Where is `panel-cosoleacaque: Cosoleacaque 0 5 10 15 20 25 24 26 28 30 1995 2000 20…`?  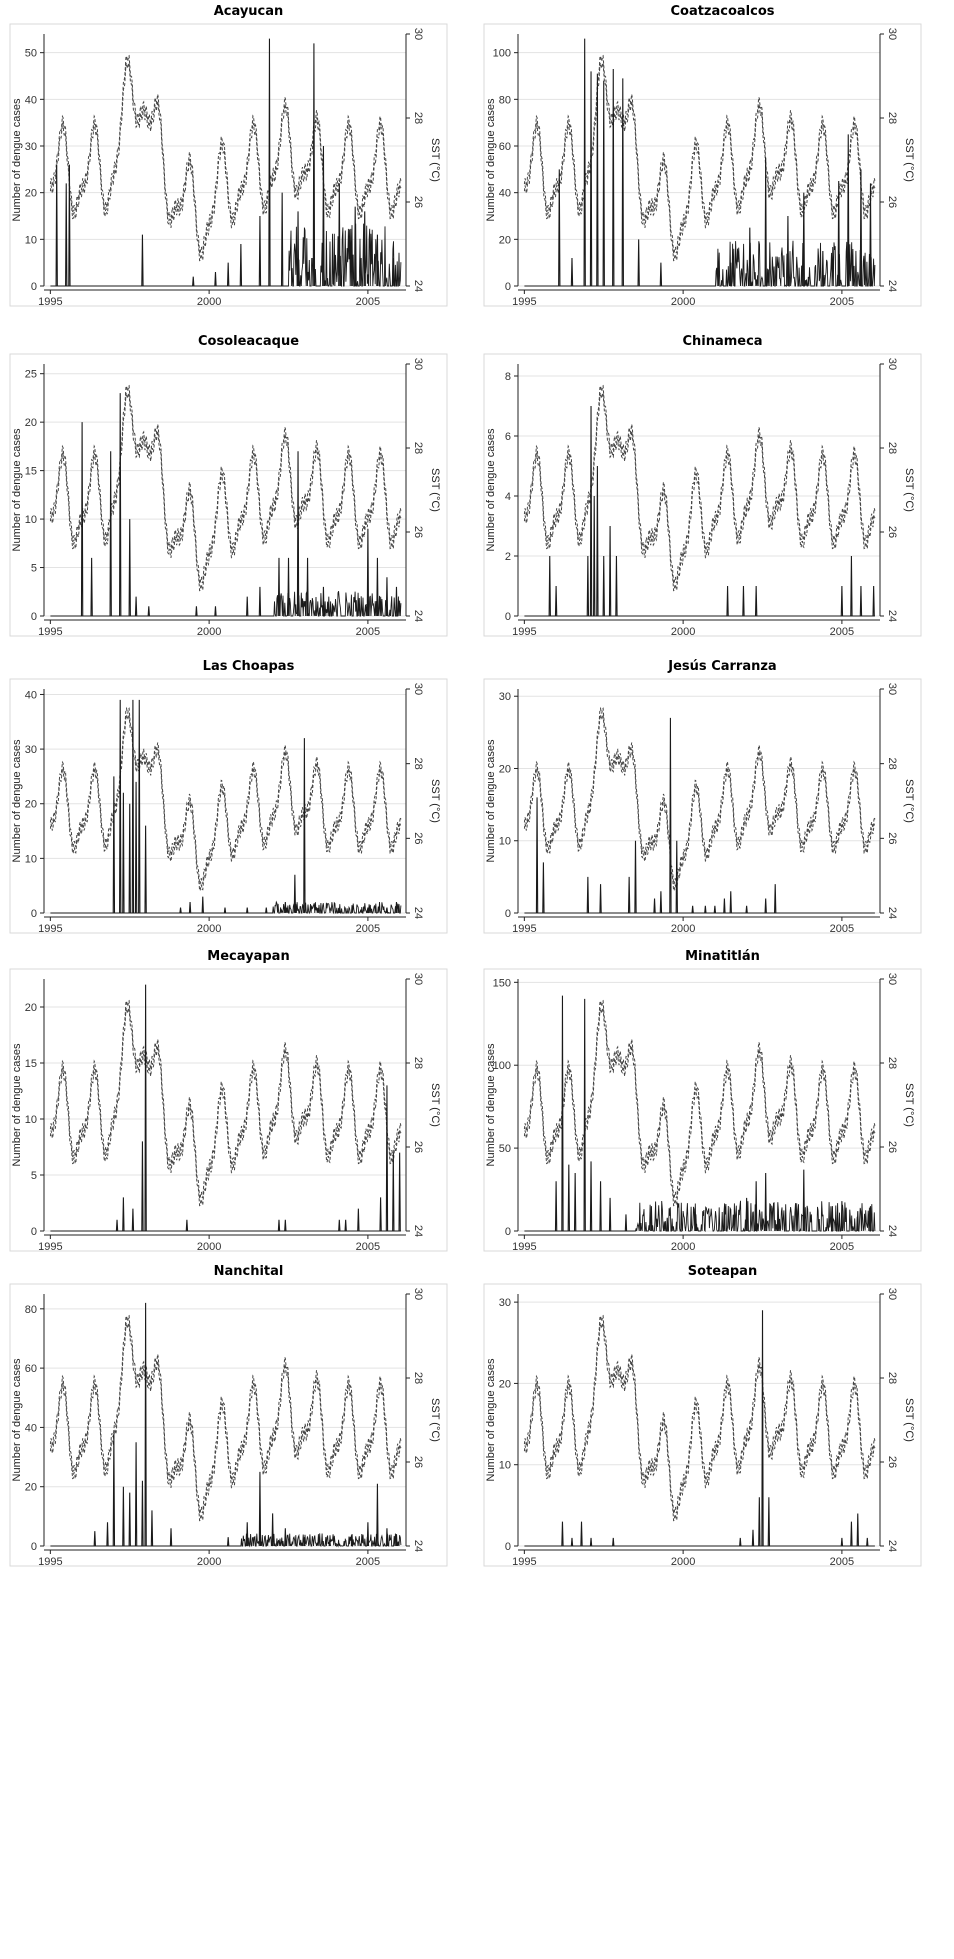 panel-cosoleacaque: Cosoleacaque 0 5 10 15 20 25 24 26 28 30 1995 2000 20… is located at coordinates (228, 485).